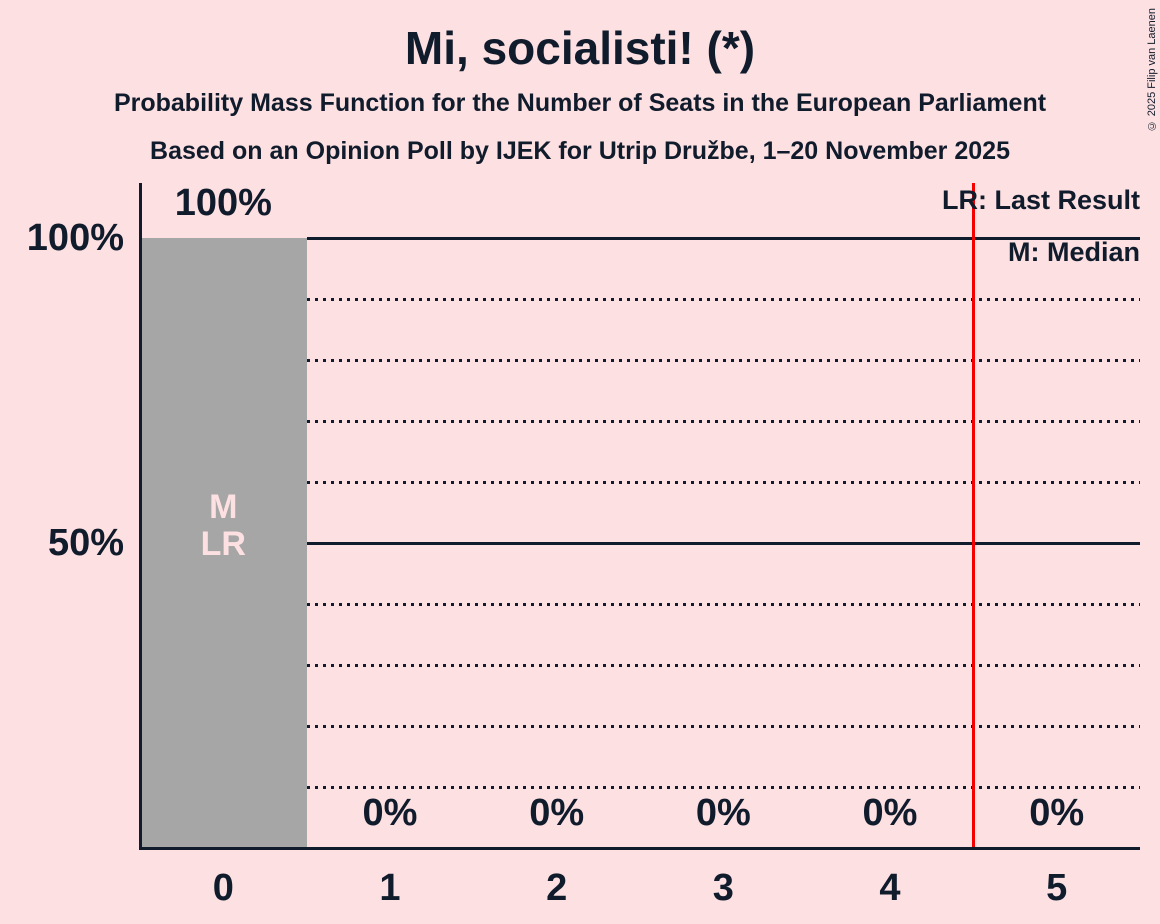 The width and height of the screenshot is (1160, 924). I want to click on x-tick-label: 5, so click(1057, 888).